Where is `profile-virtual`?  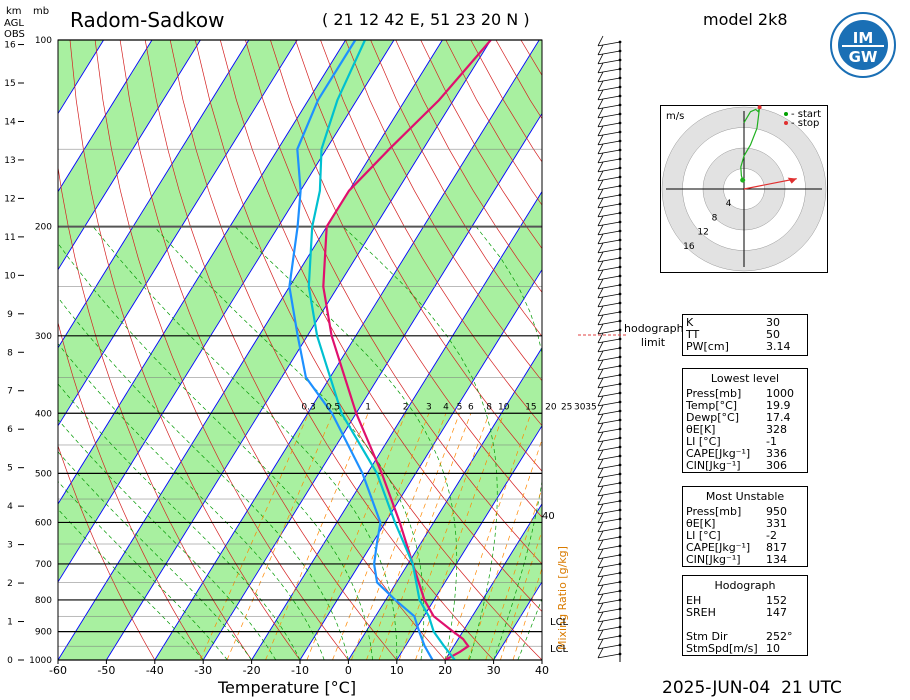
profile-virtual is located at coordinates (381, 350).